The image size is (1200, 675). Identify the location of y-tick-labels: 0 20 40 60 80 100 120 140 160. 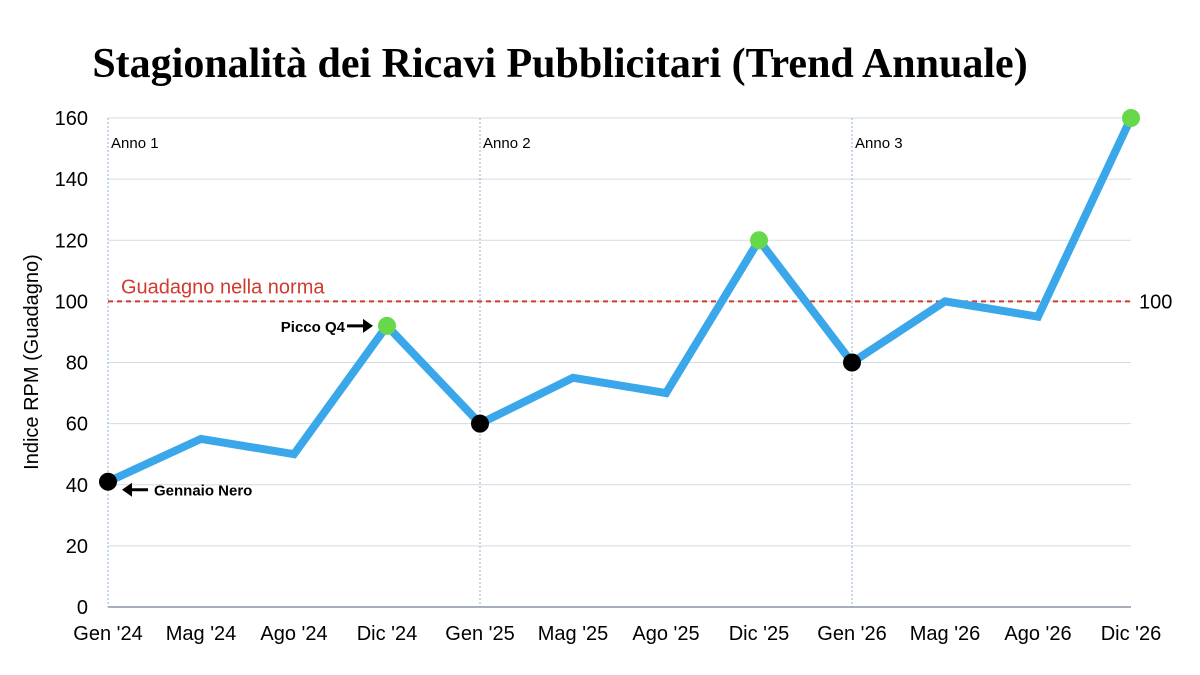
(71, 363).